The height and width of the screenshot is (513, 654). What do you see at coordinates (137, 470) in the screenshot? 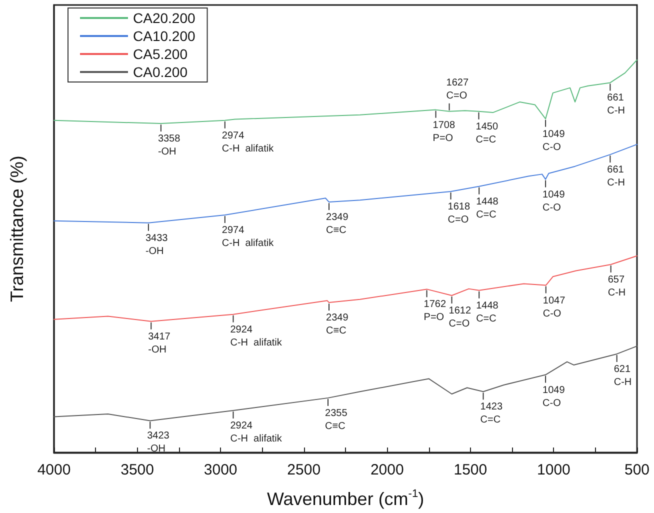
I see `x-tick-label: 3500` at bounding box center [137, 470].